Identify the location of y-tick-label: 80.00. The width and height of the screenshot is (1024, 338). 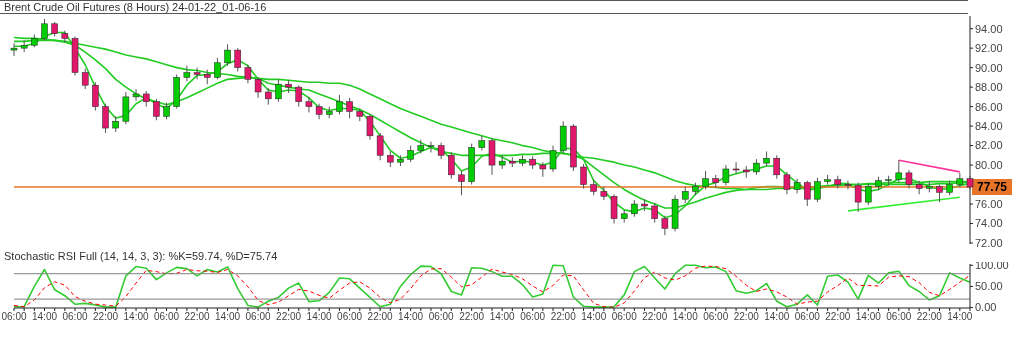
(989, 164).